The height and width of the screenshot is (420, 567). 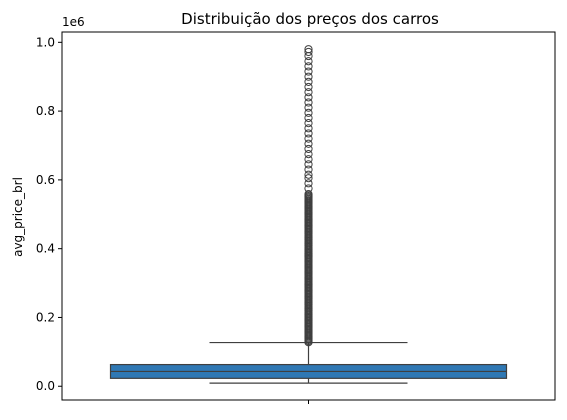 What do you see at coordinates (45, 249) in the screenshot?
I see `y-tick-label: 0.4` at bounding box center [45, 249].